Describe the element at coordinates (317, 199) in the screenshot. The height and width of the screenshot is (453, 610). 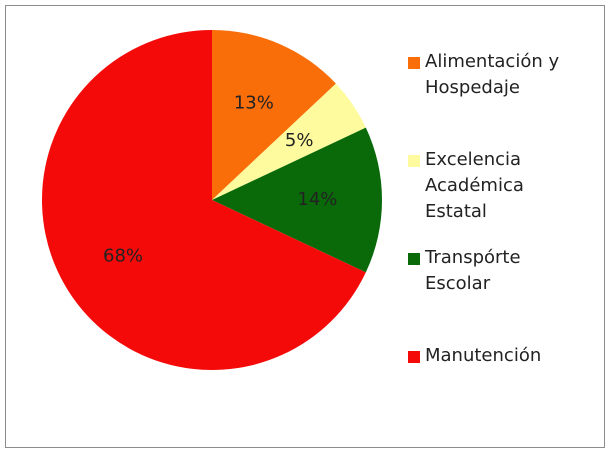
I see `data-label: 14%` at that location.